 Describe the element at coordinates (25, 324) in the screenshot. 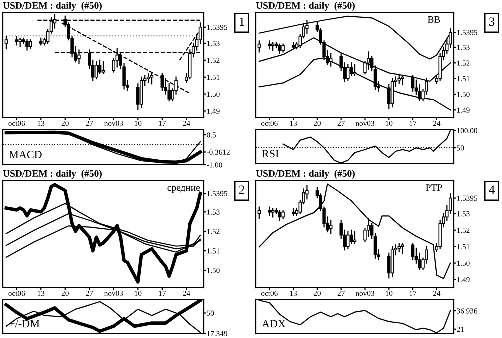

I see `annotation: +/-DM` at that location.